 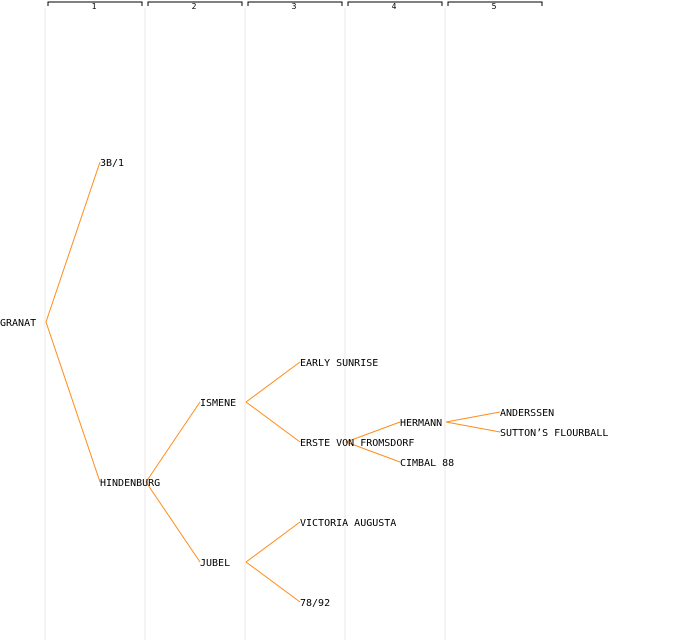 I want to click on generation-2-label: 2, so click(x=194, y=6).